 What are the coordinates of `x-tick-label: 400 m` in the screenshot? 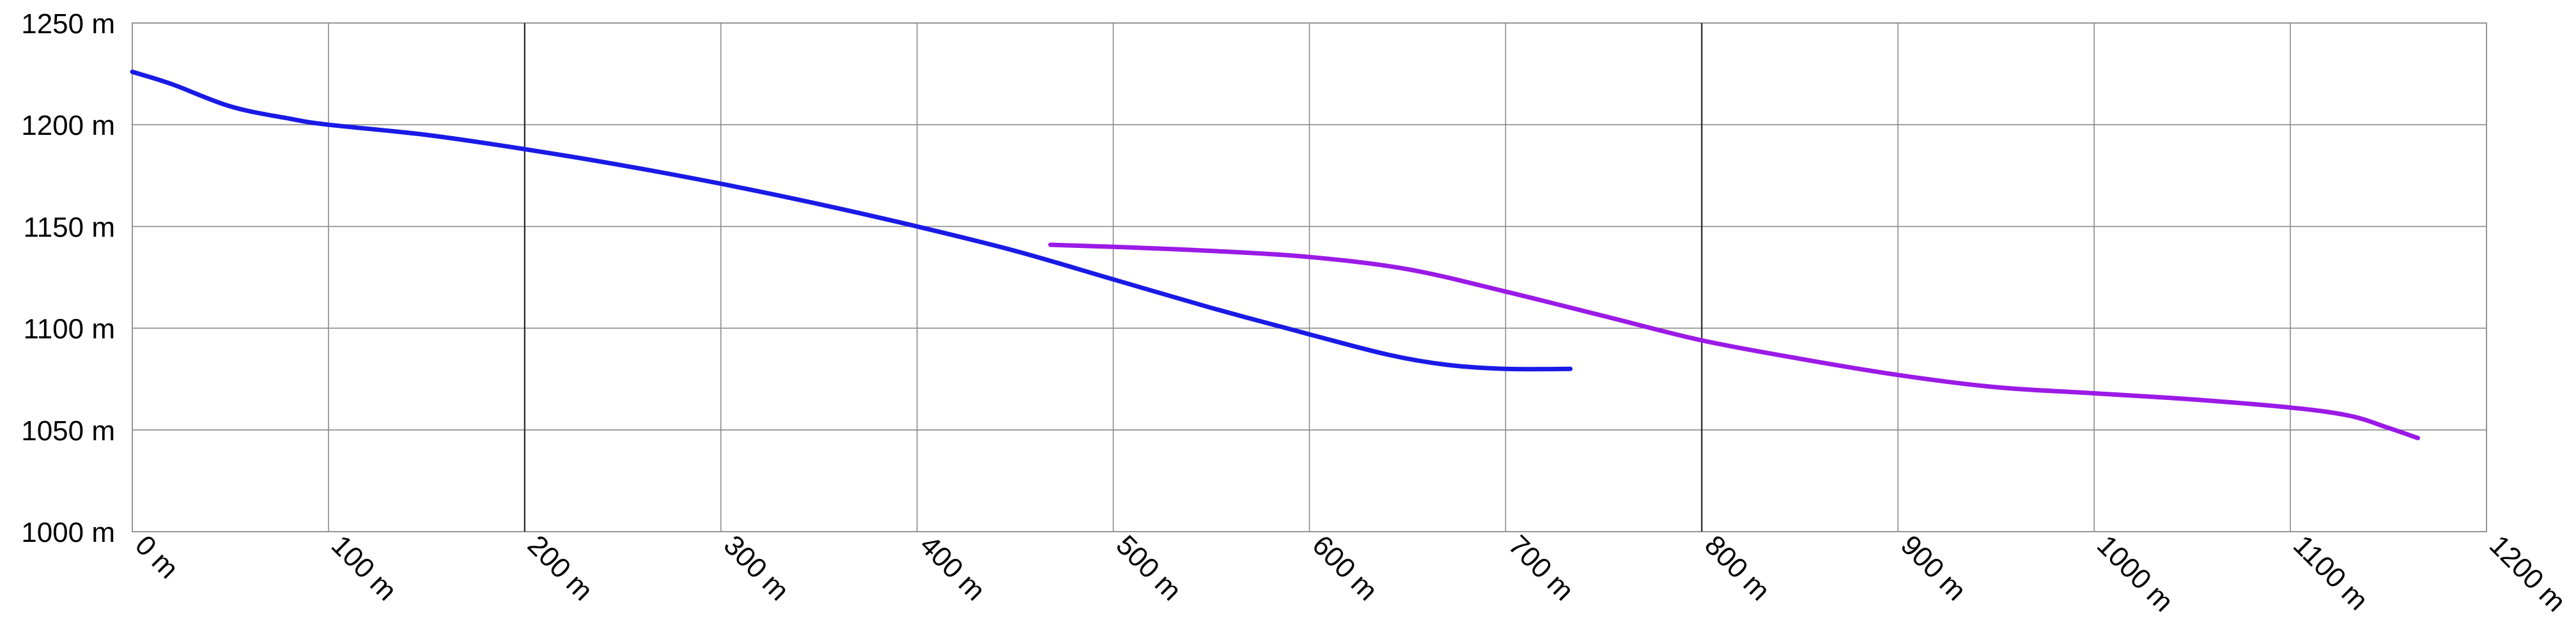 It's located at (952, 567).